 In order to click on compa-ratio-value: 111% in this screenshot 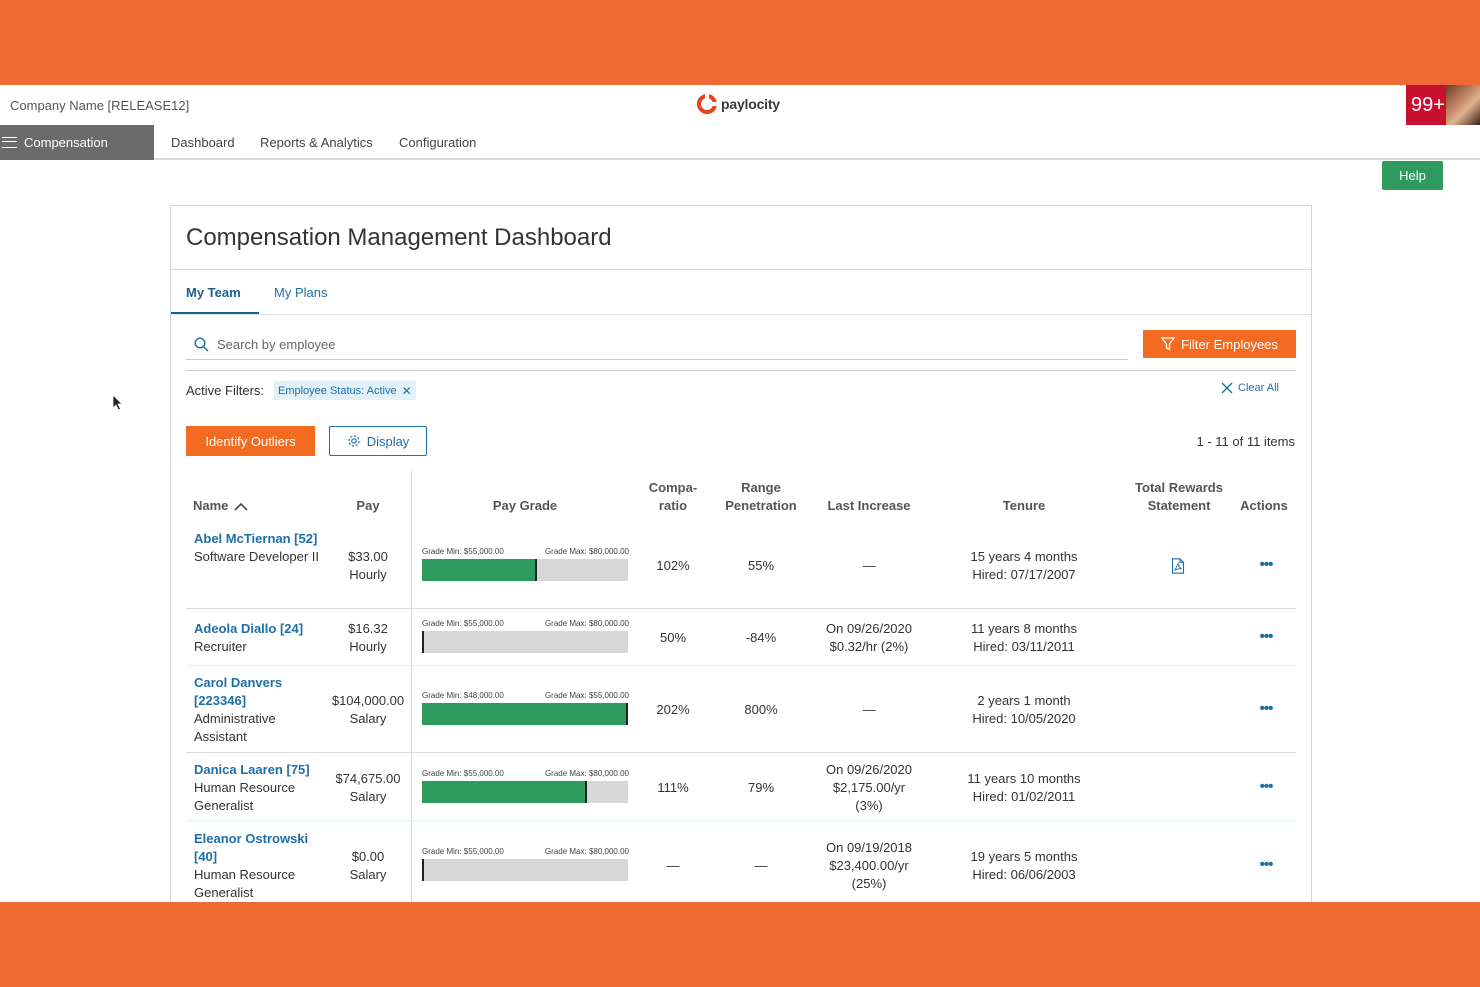, I will do `click(673, 787)`.